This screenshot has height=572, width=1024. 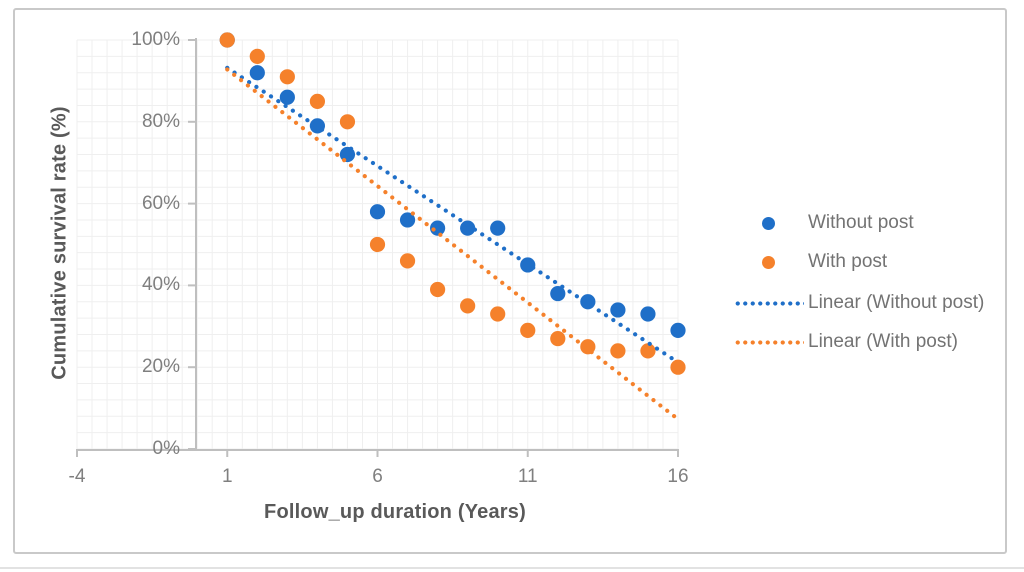 I want to click on legend-label: Without post, so click(x=861, y=222).